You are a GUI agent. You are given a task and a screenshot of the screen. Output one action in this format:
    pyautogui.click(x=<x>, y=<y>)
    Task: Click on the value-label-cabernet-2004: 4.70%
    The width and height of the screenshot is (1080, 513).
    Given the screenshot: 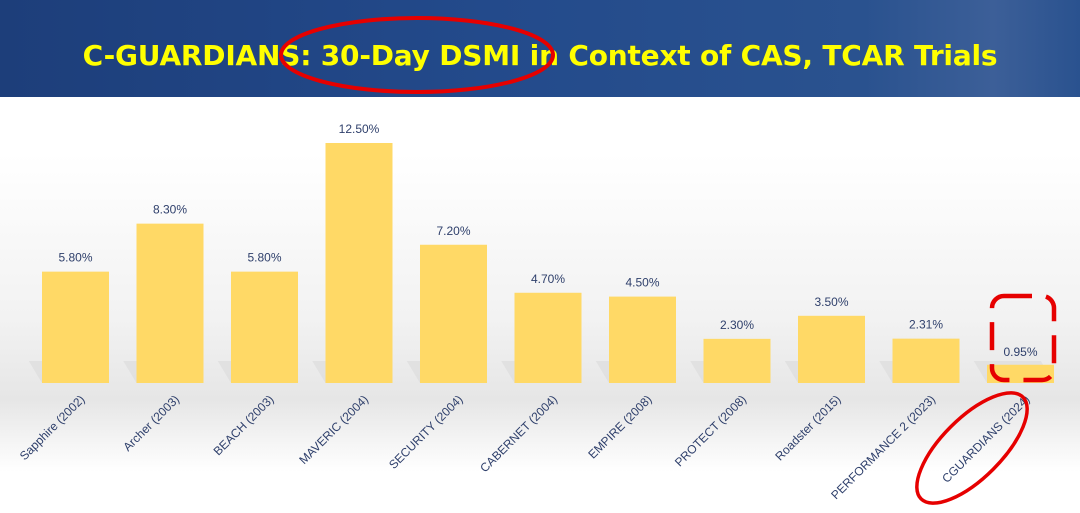 What is the action you would take?
    pyautogui.click(x=548, y=279)
    